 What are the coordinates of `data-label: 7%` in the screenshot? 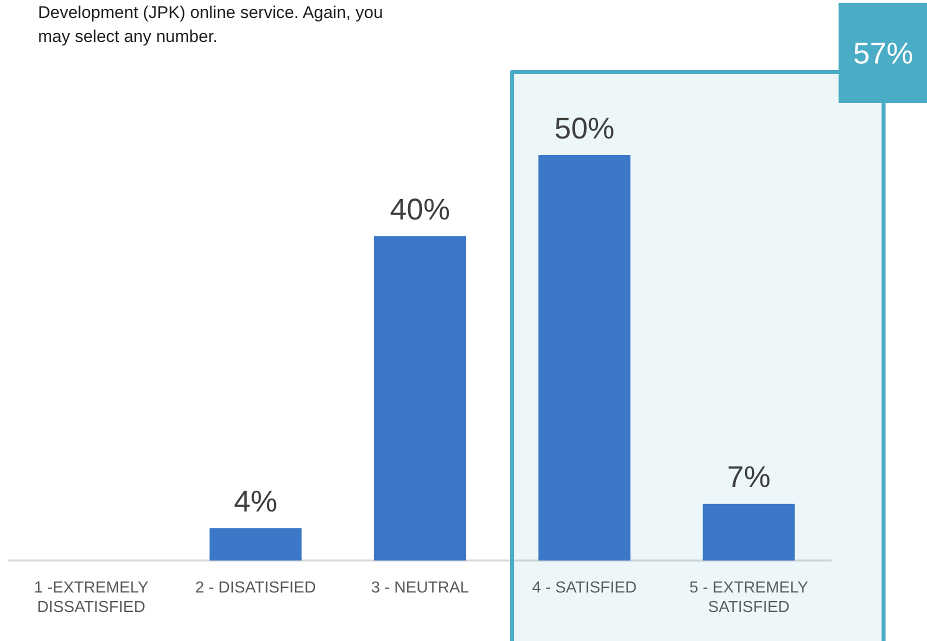 It's located at (748, 477).